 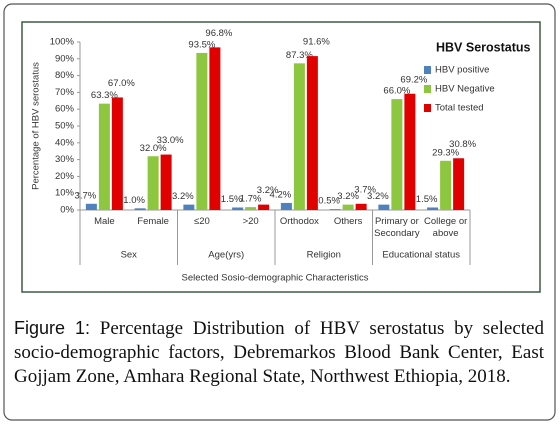 What do you see at coordinates (281, 194) in the screenshot?
I see `value-label: 4.2%` at bounding box center [281, 194].